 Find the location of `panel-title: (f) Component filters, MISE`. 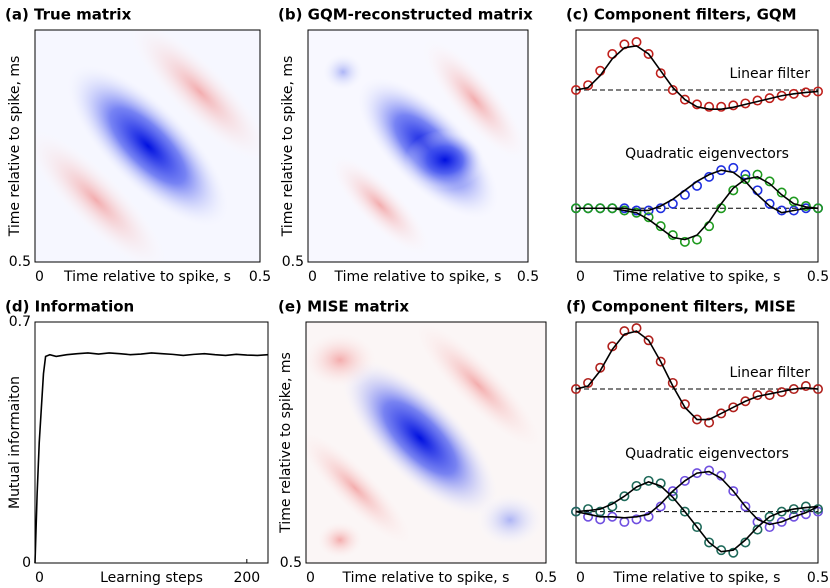

panel-title: (f) Component filters, MISE is located at coordinates (681, 307).